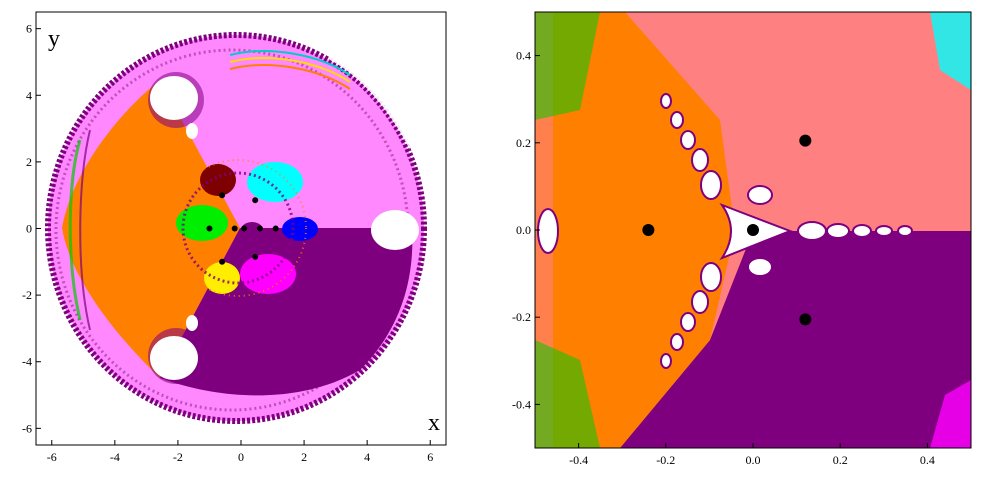  Describe the element at coordinates (268, 274) in the screenshot. I see `magenta-basin` at that location.